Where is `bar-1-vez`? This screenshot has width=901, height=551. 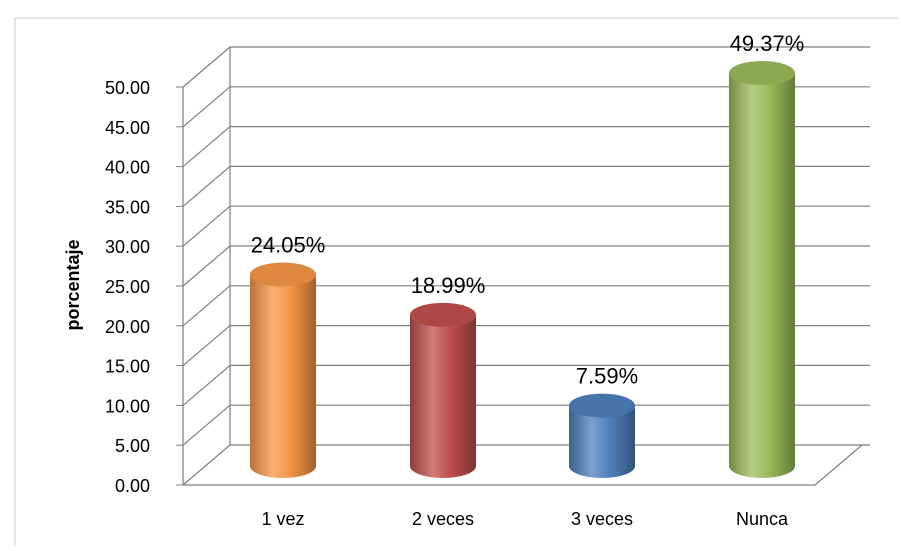
bar-1-vez is located at coordinates (283, 370).